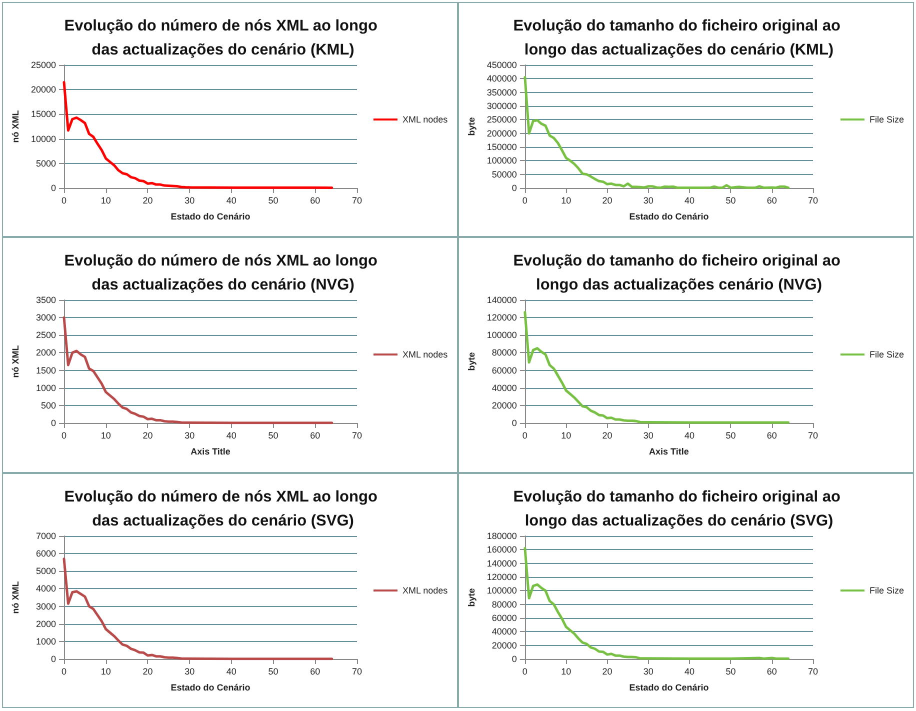 The height and width of the screenshot is (711, 916). What do you see at coordinates (501, 300) in the screenshot?
I see `y-tick-label: 140000` at bounding box center [501, 300].